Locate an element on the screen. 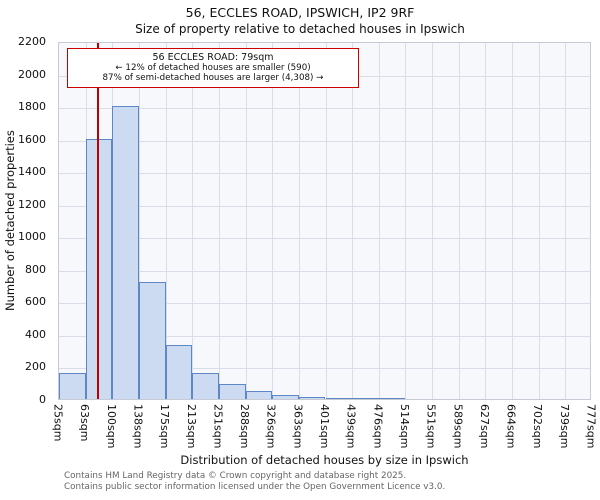  x-tick-label: 627sqm is located at coordinates (484, 426).